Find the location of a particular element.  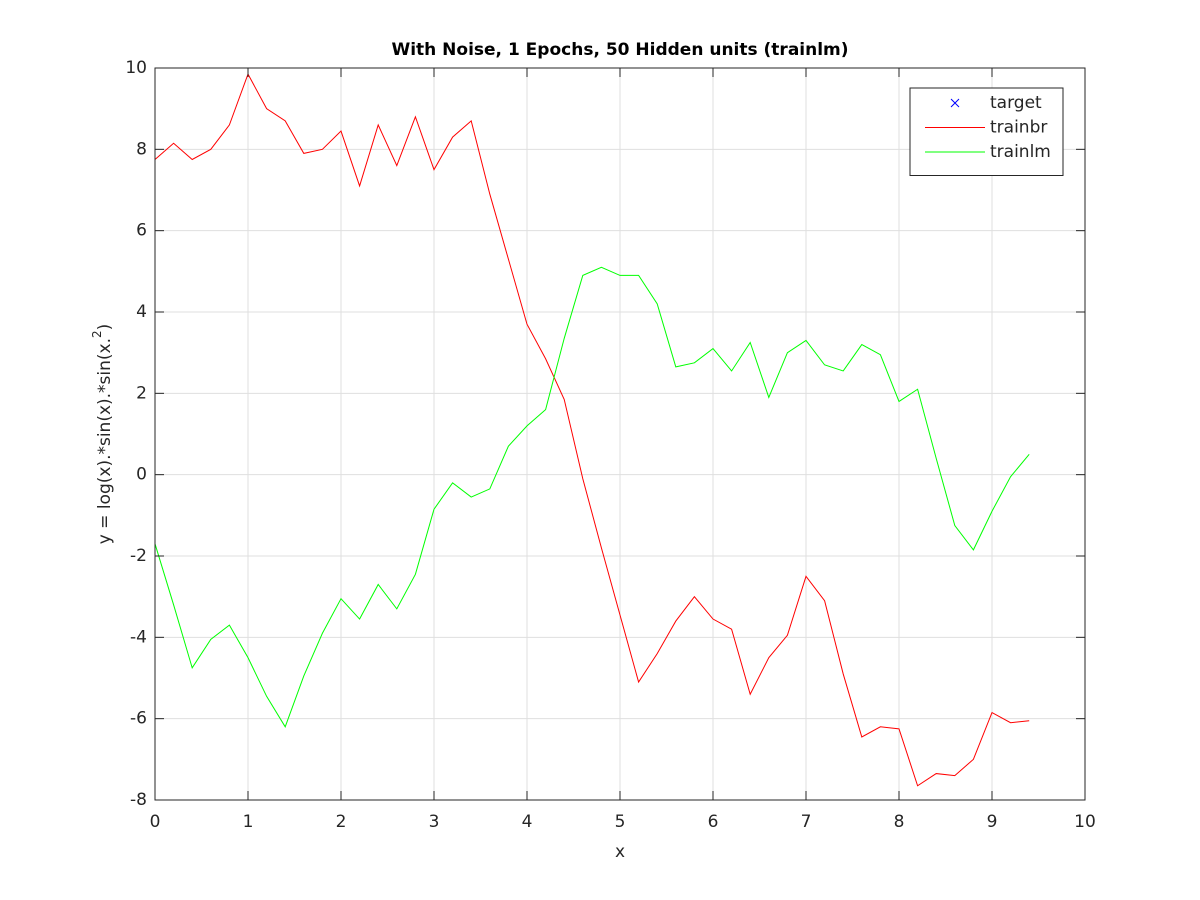

y-tick-label: -4 is located at coordinates (138, 637).